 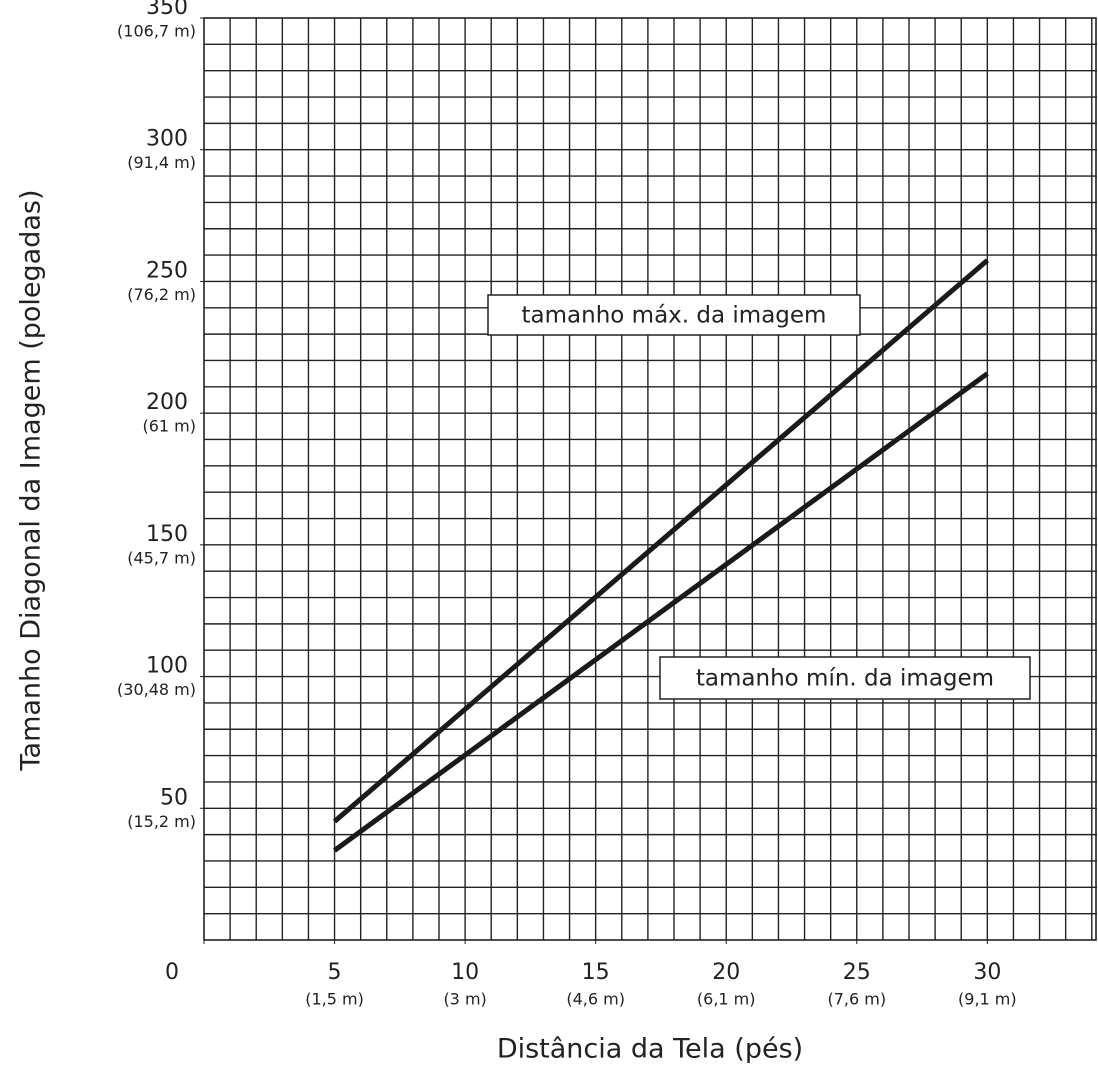 What do you see at coordinates (31, 481) in the screenshot?
I see `y-axis-label: Tamanho Diagonal da Imagem (polegadas)` at bounding box center [31, 481].